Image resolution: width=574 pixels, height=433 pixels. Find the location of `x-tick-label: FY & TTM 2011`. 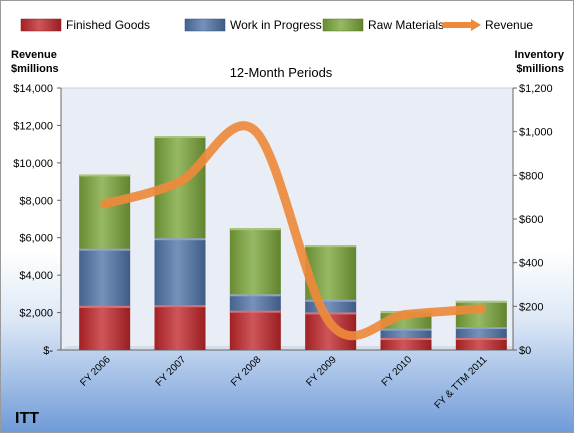

x-tick-label: FY & TTM 2011 is located at coordinates (461, 382).